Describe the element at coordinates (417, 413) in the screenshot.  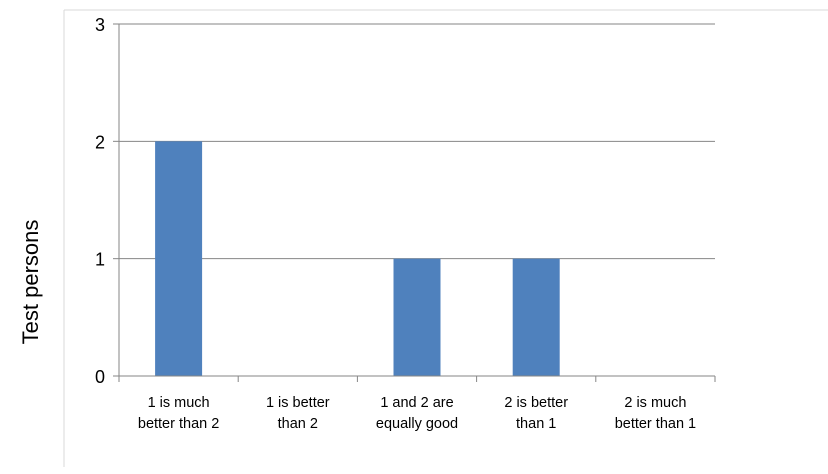
I see `x-tick-label: 1 and 2 are equally good` at that location.